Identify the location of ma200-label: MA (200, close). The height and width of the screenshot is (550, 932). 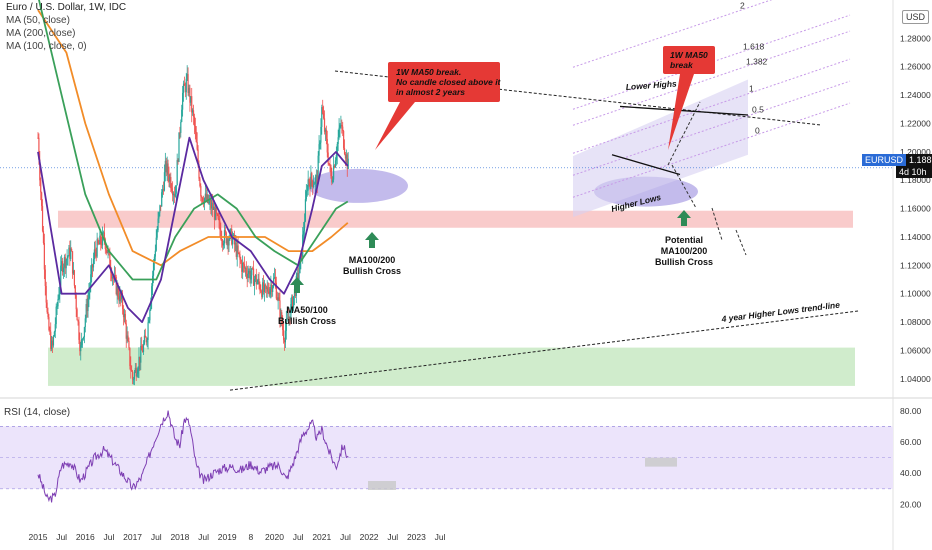
(41, 33).